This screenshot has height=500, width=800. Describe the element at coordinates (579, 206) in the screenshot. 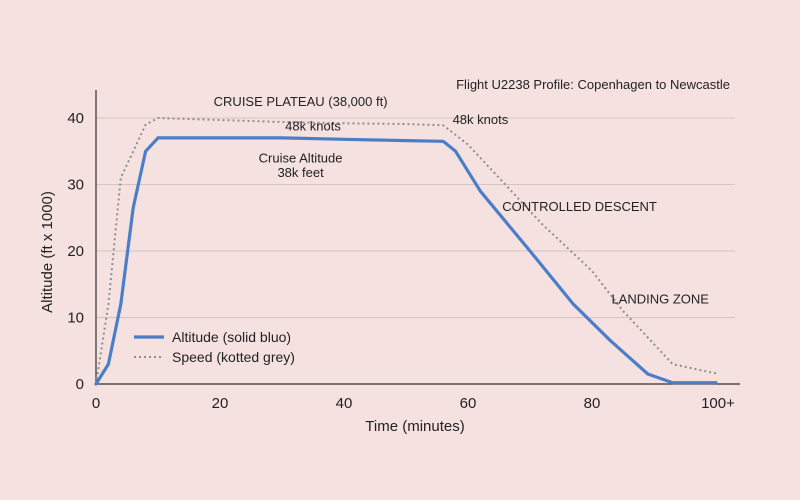

I see `annotation-label: CONTROLLED DESCENT` at that location.